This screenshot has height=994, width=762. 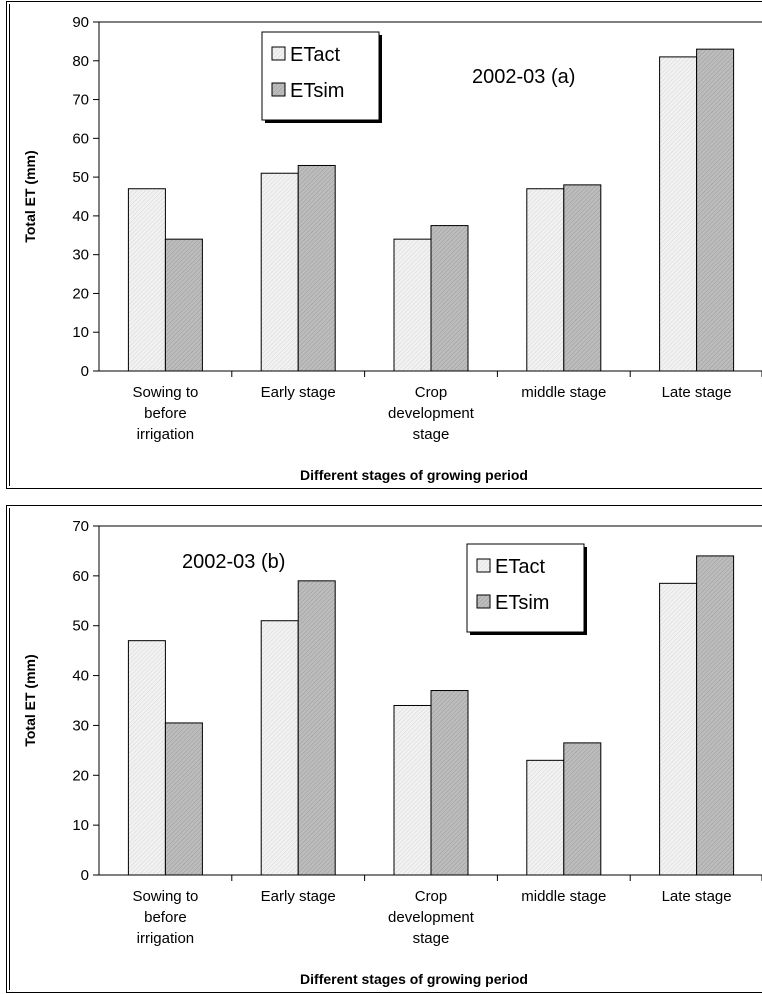 I want to click on y-tick-label: 80, so click(x=80, y=61).